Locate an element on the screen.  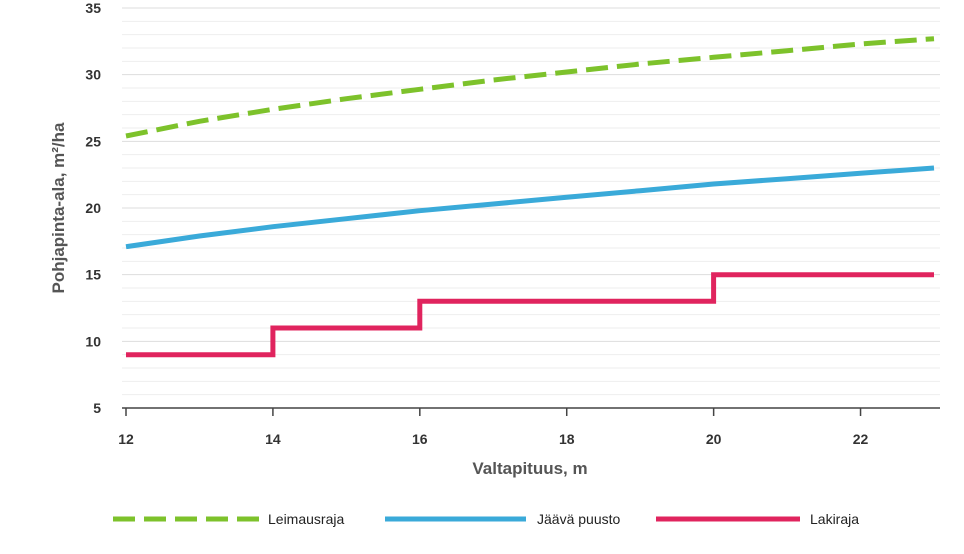
y-axis-title: Pohjapinta-ala, m²/ha is located at coordinates (58, 208).